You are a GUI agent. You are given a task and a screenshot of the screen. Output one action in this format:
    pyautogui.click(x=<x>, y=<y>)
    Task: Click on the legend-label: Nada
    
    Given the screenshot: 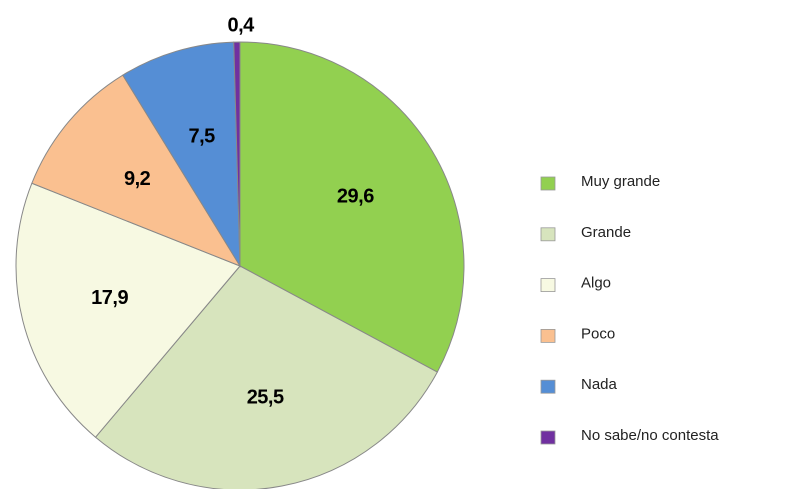 What is the action you would take?
    pyautogui.click(x=599, y=384)
    